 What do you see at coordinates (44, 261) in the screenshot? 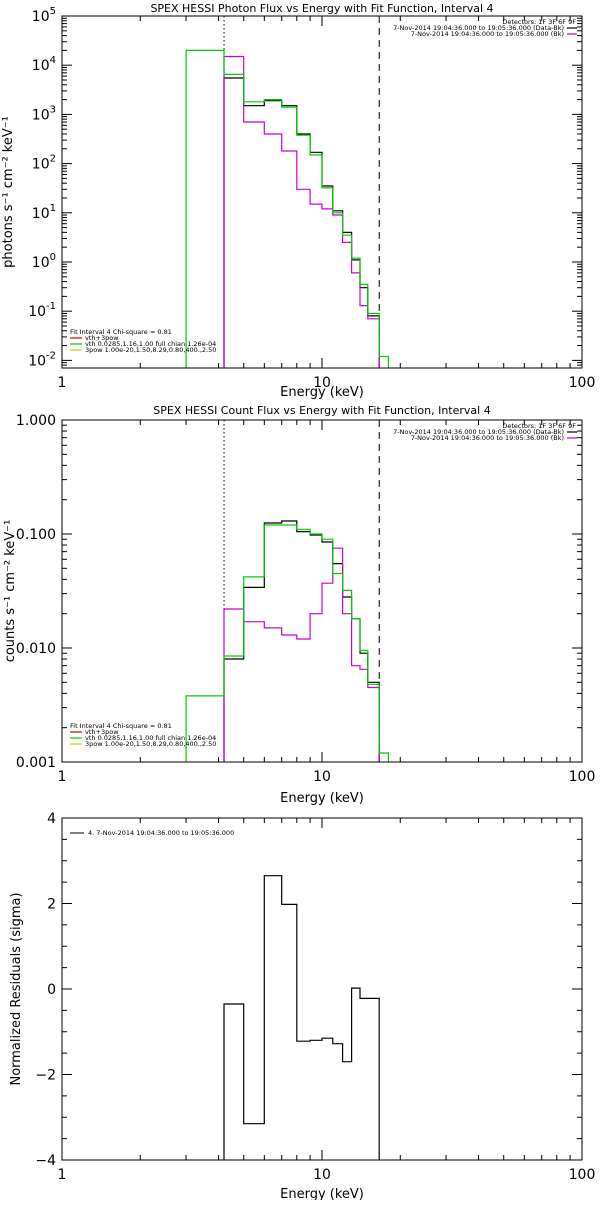
I see `y-tick-label: 10⁰` at bounding box center [44, 261].